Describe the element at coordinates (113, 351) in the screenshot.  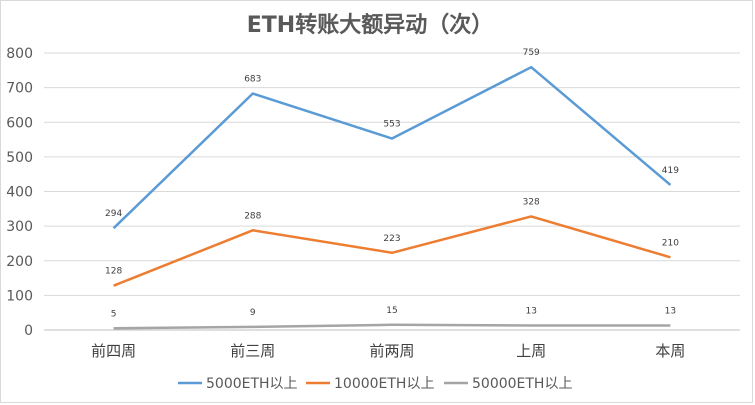
I see `x-tick-label: 前四周` at that location.